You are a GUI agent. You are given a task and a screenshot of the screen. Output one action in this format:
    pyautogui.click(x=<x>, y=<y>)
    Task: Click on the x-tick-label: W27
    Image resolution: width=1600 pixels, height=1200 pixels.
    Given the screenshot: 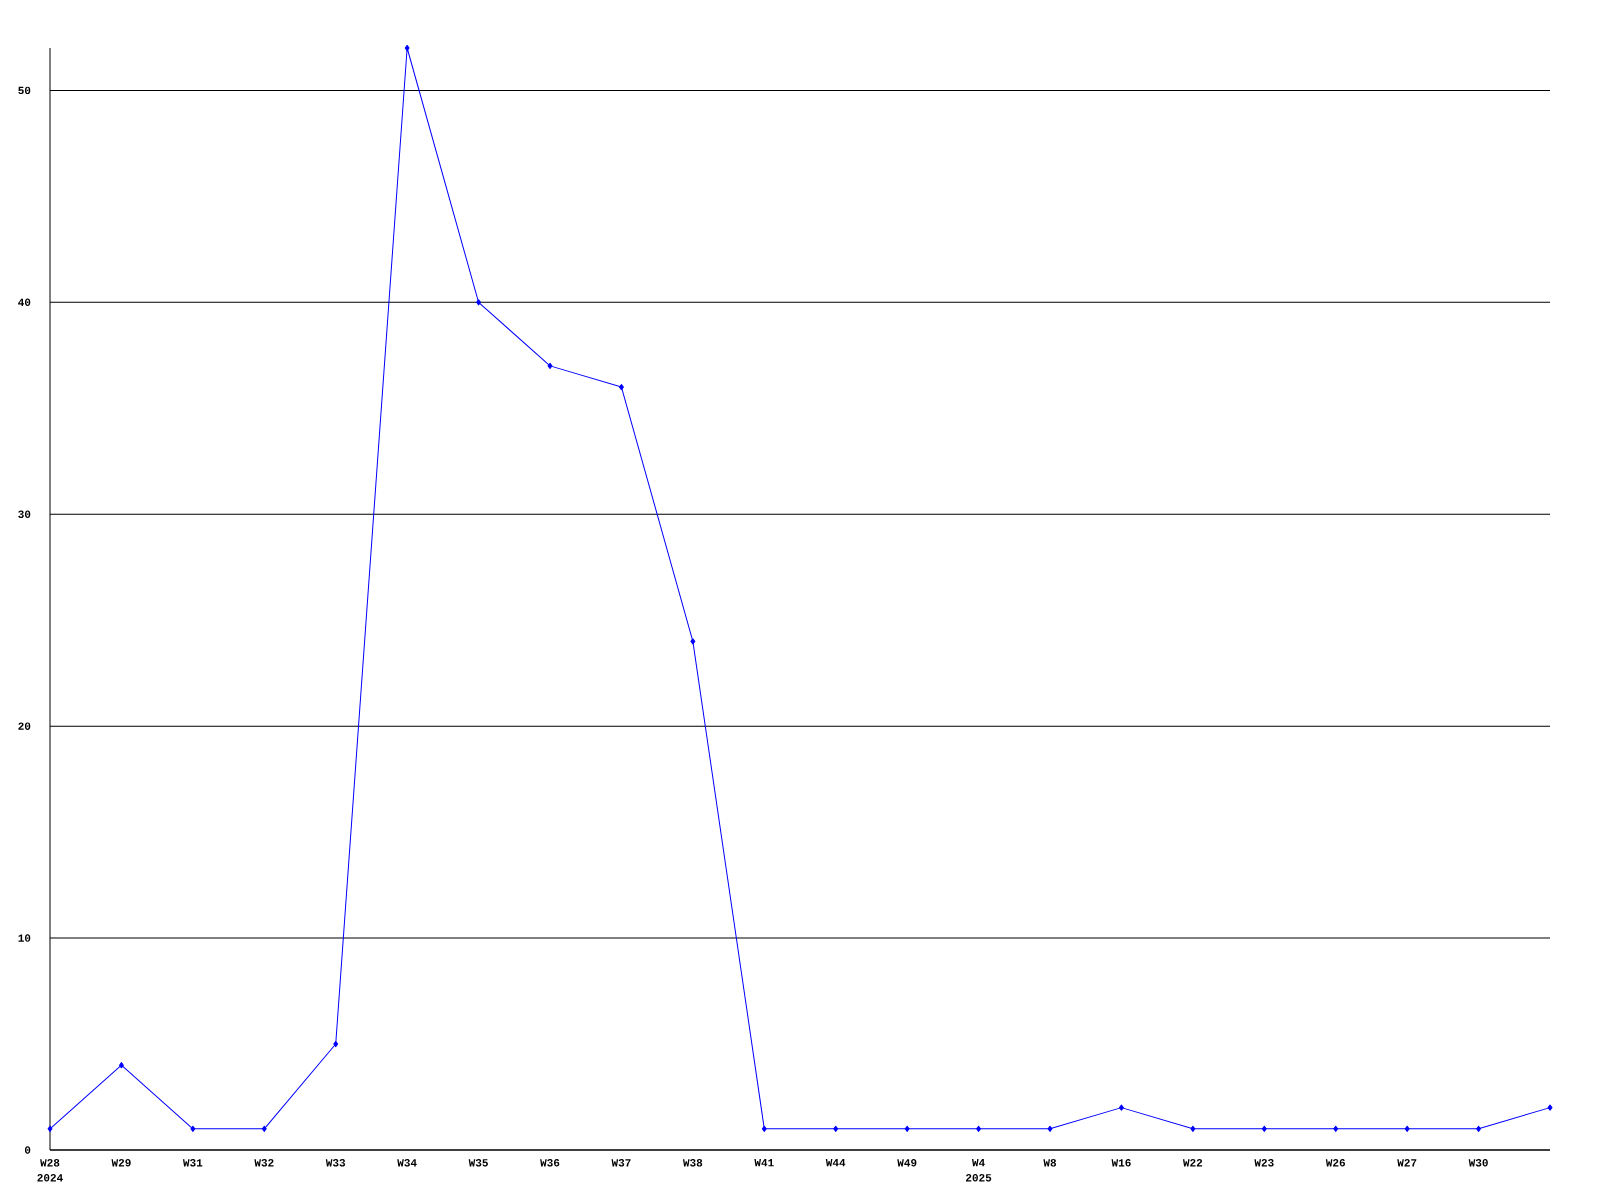 What is the action you would take?
    pyautogui.click(x=1407, y=1163)
    